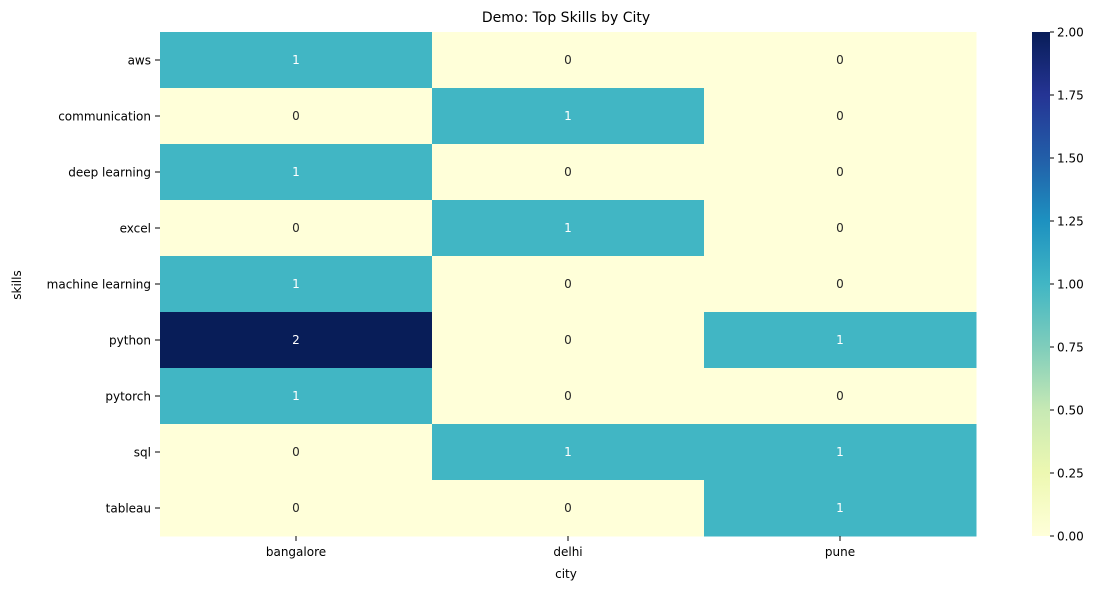  Describe the element at coordinates (566, 574) in the screenshot. I see `x-axis-label: city` at that location.